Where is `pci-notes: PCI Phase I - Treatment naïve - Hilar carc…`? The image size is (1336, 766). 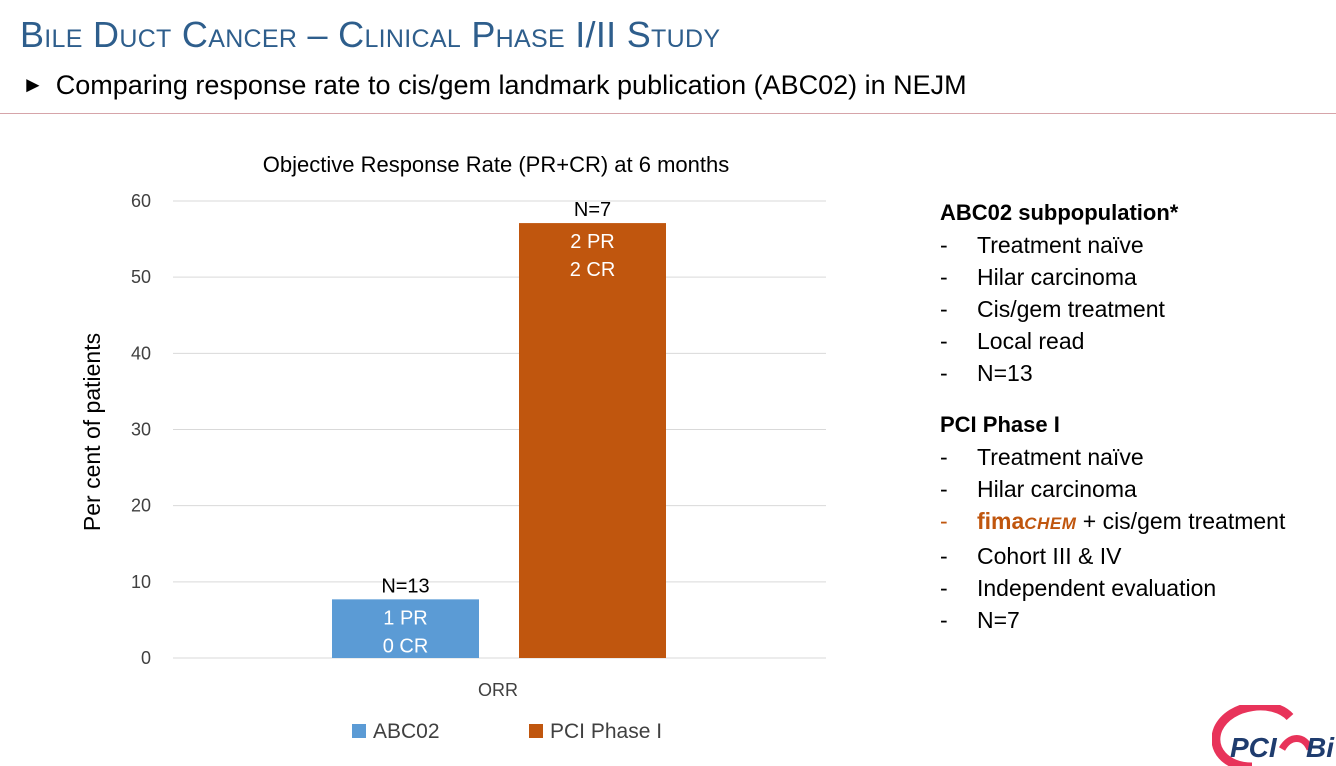
pci-notes: PCI Phase I - Treatment naïve - Hilar carc… is located at coordinates (1112, 522).